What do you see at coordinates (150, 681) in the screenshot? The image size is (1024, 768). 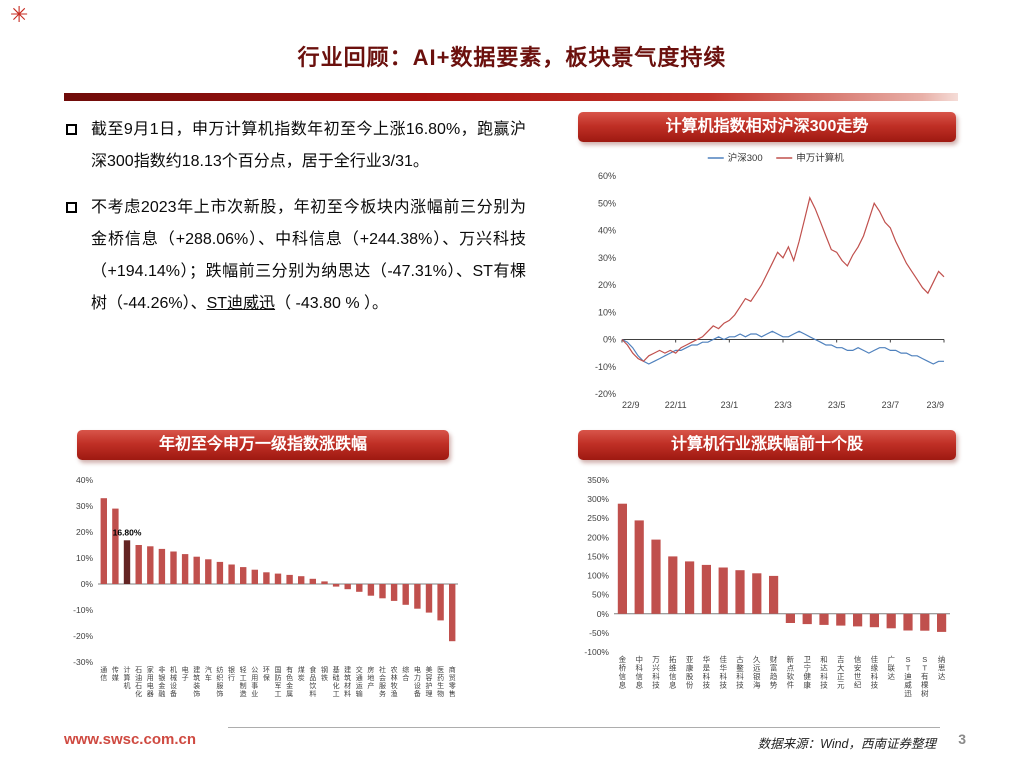 I see `svg-text: 家用电器` at bounding box center [150, 681].